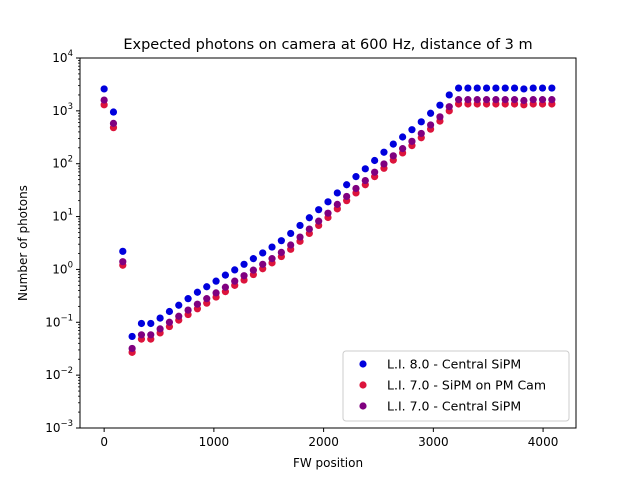 This screenshot has height=480, width=640. What do you see at coordinates (454, 406) in the screenshot?
I see `legend-label: L.I. 7.0 - Central SiPM` at bounding box center [454, 406].